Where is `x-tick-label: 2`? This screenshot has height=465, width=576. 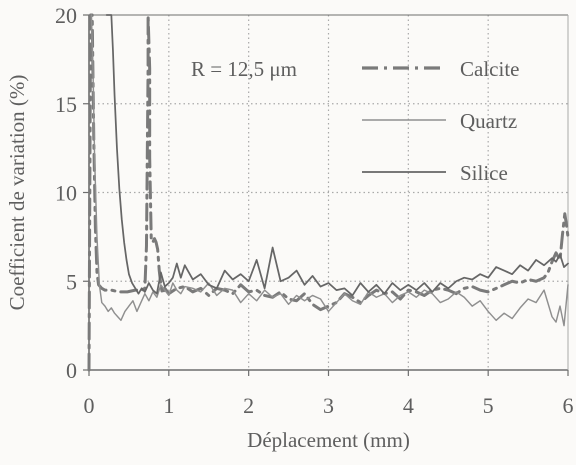
x-tick-label: 2 is located at coordinates (248, 405).